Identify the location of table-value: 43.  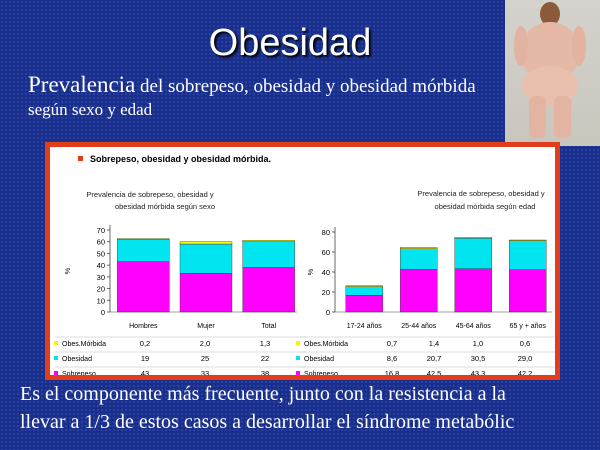
(145, 372).